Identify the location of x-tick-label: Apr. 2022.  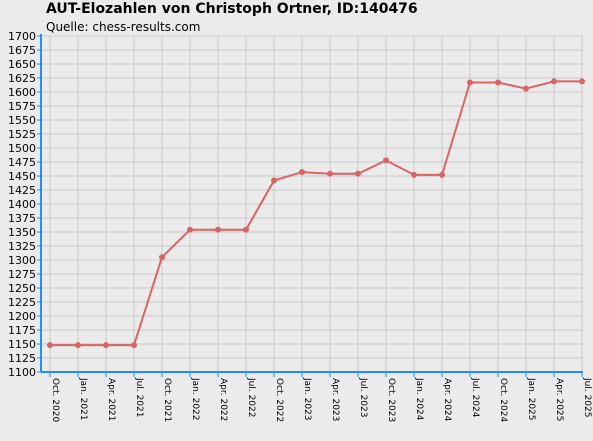
(223, 399).